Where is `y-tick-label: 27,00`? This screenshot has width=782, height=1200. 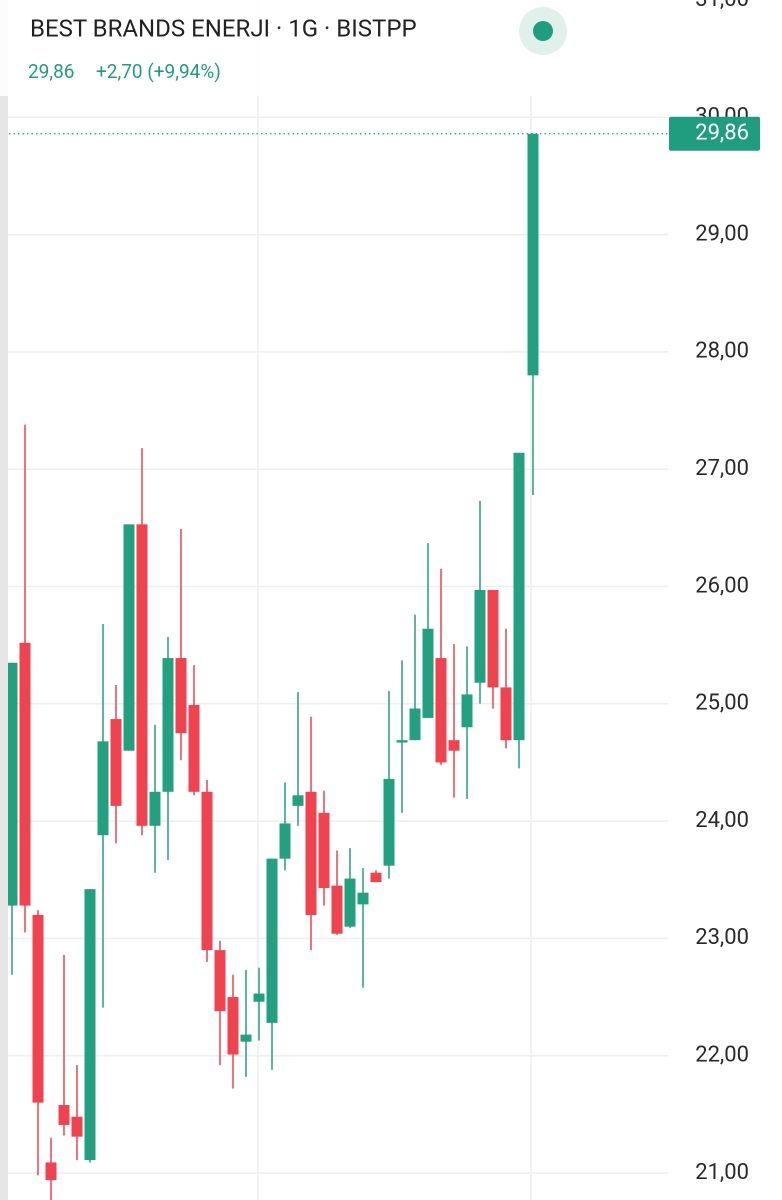
y-tick-label: 27,00 is located at coordinates (722, 468).